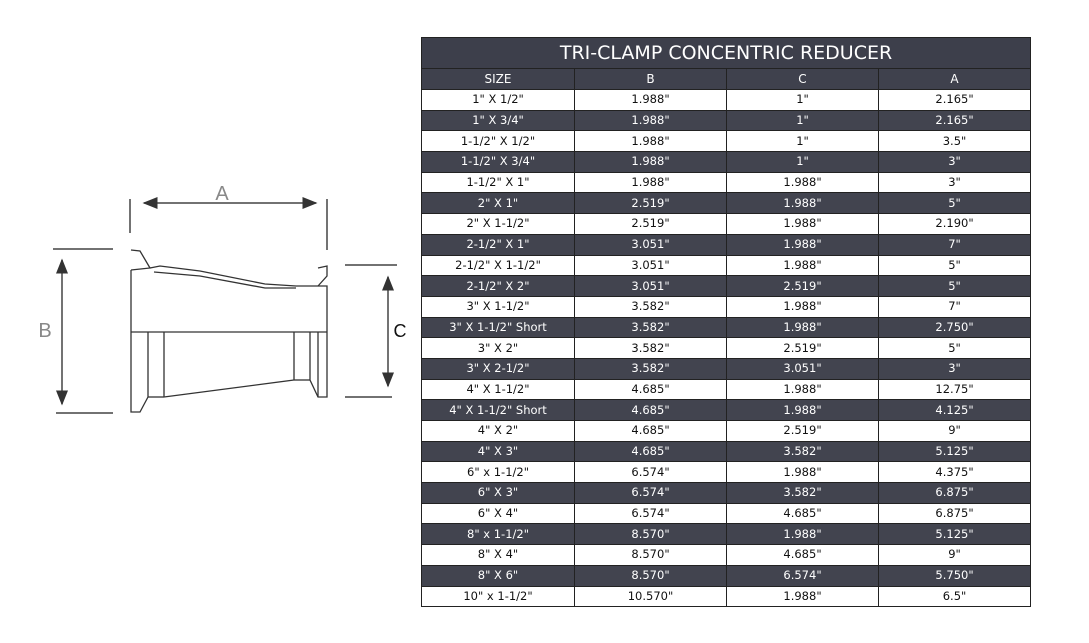 Image resolution: width=1089 pixels, height=643 pixels. I want to click on cell-b: 2.519", so click(650, 224).